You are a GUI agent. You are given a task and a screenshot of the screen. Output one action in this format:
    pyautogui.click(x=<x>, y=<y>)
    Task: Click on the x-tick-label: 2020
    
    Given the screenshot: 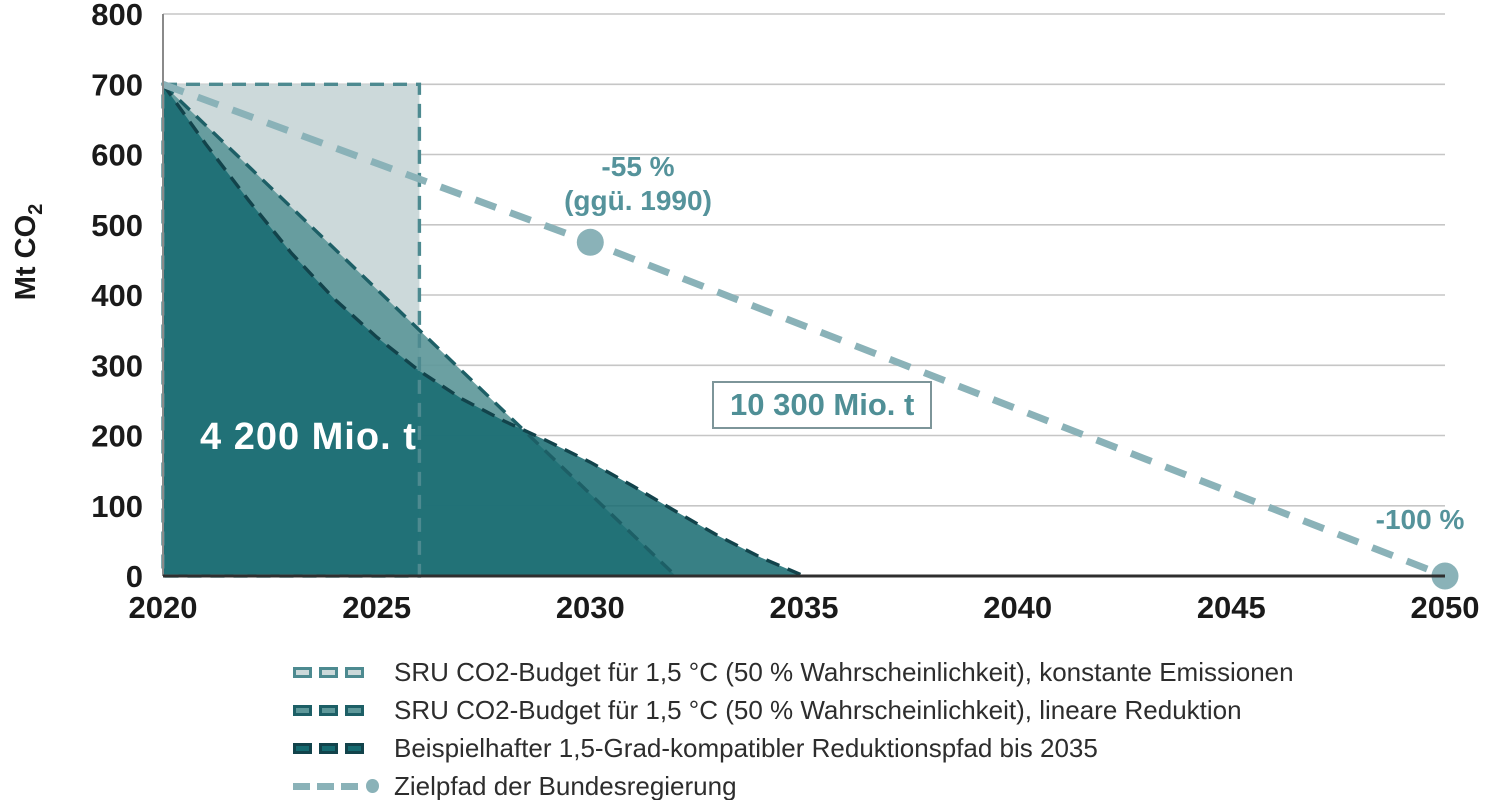 What is the action you would take?
    pyautogui.click(x=163, y=607)
    